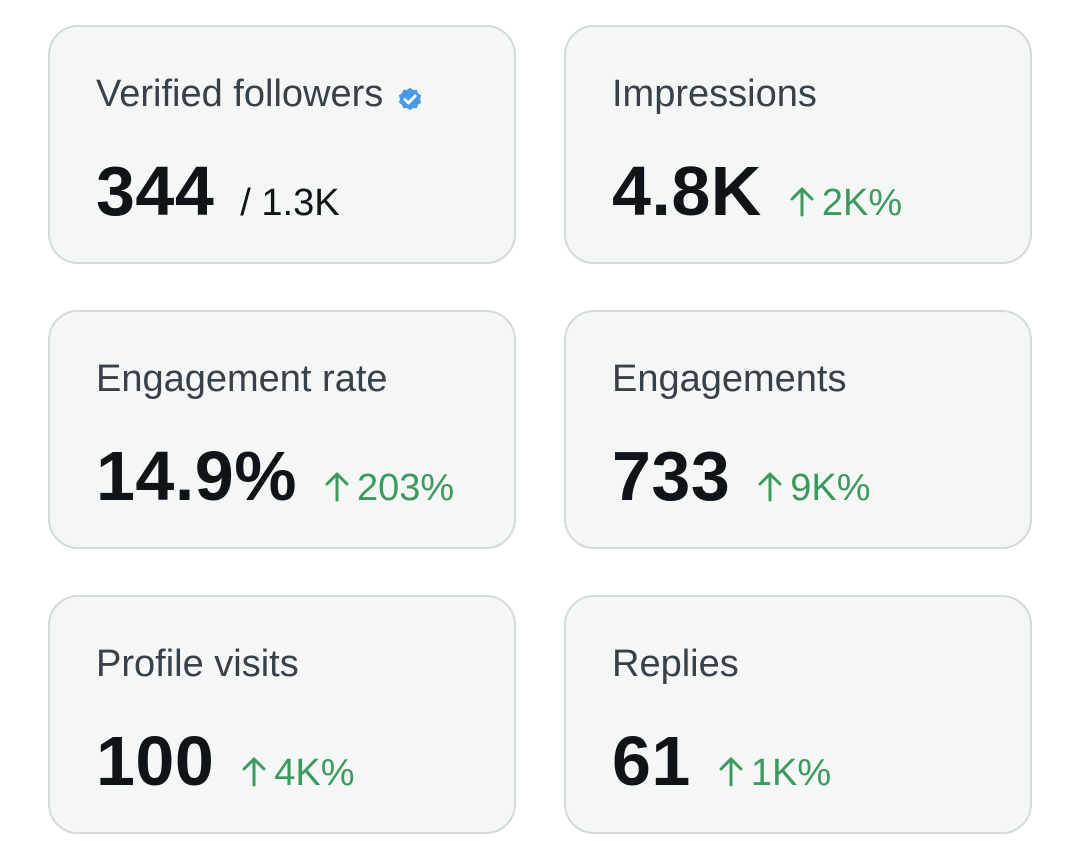 The height and width of the screenshot is (841, 1080). I want to click on metric-label-text: Engagements, so click(729, 379).